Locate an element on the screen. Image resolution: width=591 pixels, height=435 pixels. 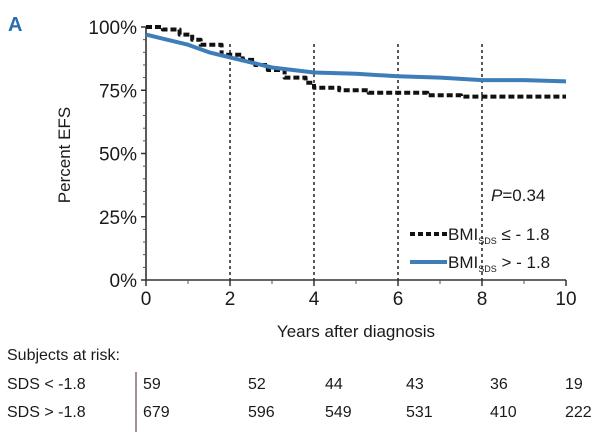
risk-value: 596 is located at coordinates (261, 412).